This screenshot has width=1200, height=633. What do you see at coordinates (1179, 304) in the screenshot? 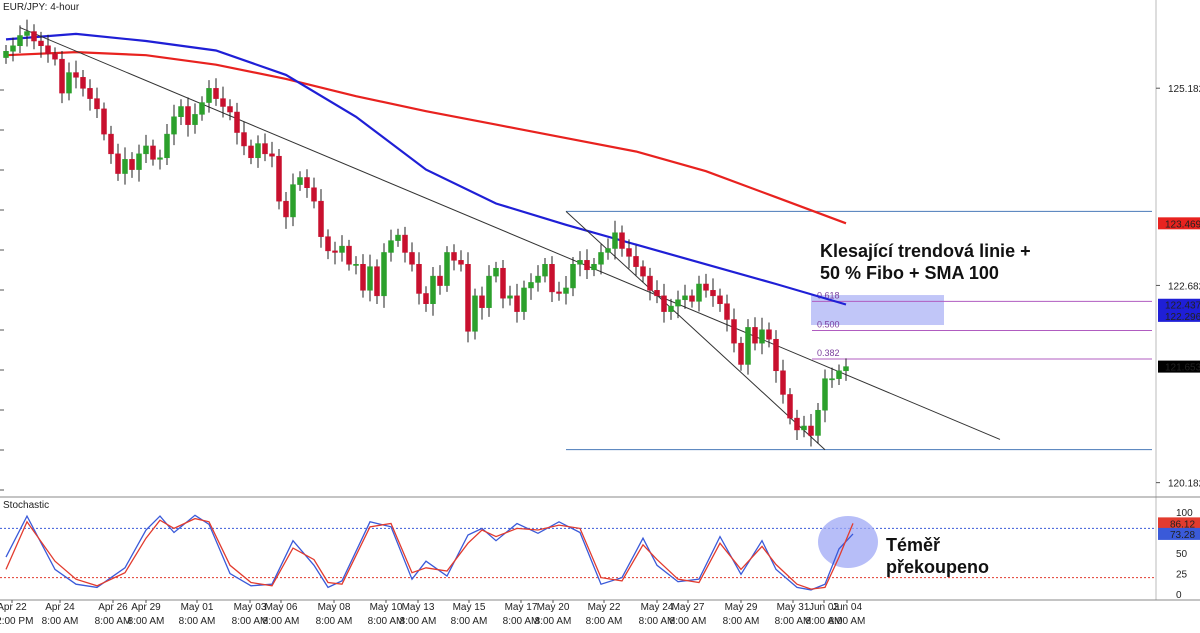
I see `price-badge` at bounding box center [1179, 304].